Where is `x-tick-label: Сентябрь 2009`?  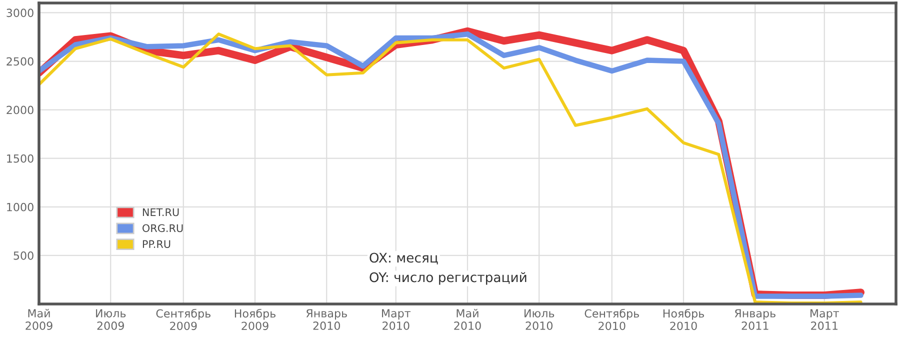 x-tick-label: Сентябрь 2009 is located at coordinates (183, 319).